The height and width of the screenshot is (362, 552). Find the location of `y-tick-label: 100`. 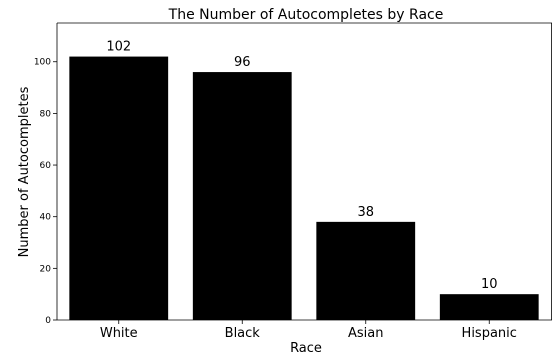

y-tick-label: 100 is located at coordinates (42, 63).